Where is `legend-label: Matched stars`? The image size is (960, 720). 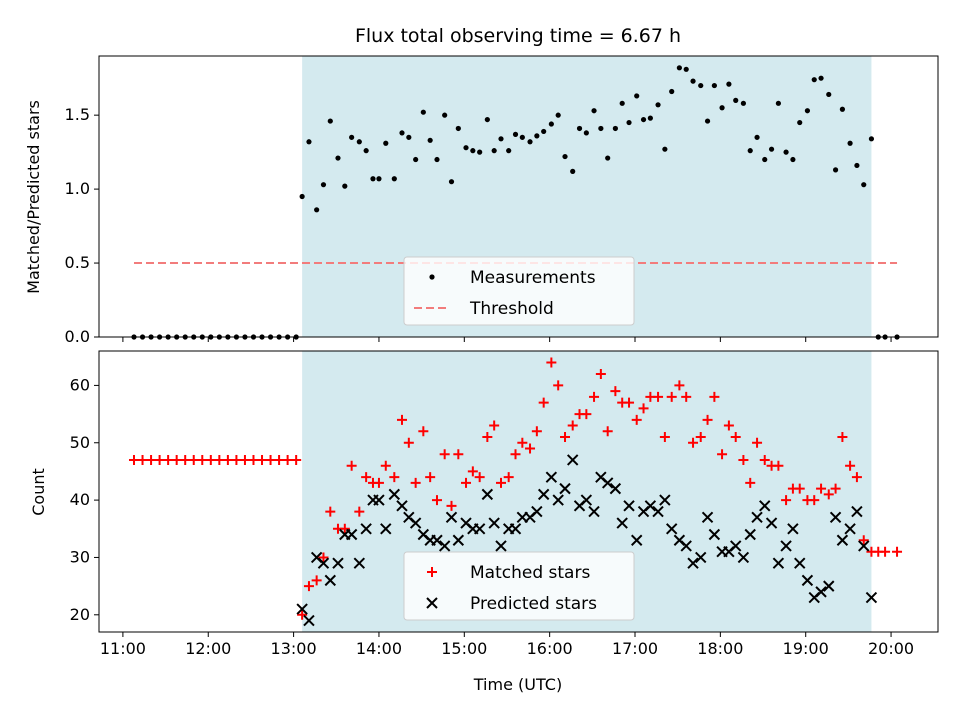
legend-label: Matched stars is located at coordinates (530, 573).